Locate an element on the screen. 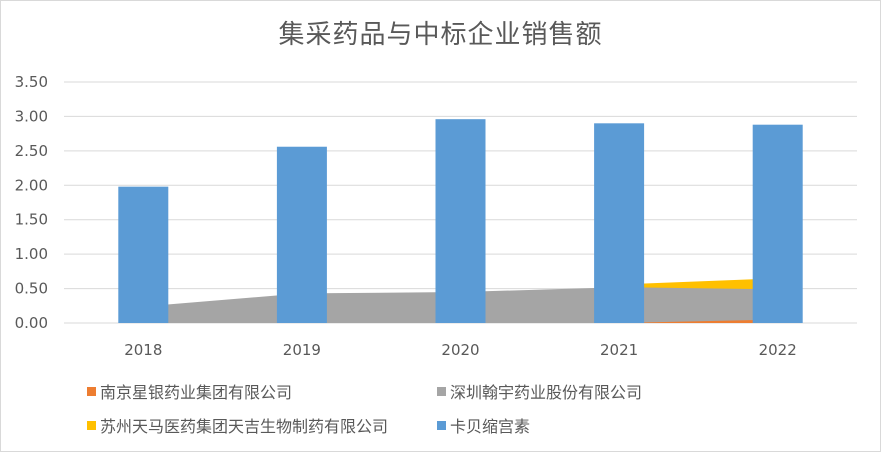  legend-label: 南京星银药业集团有限公司 is located at coordinates (196, 392).